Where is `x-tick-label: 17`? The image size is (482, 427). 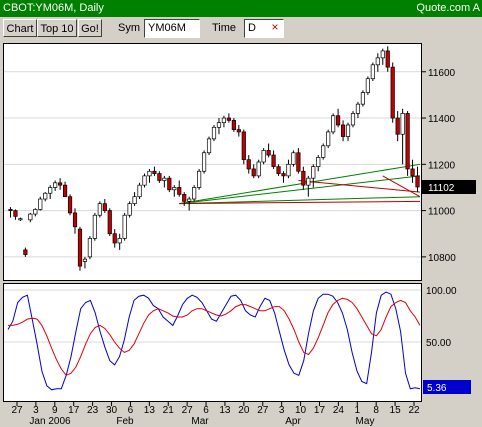
x-tick-label: 17 is located at coordinates (320, 410).